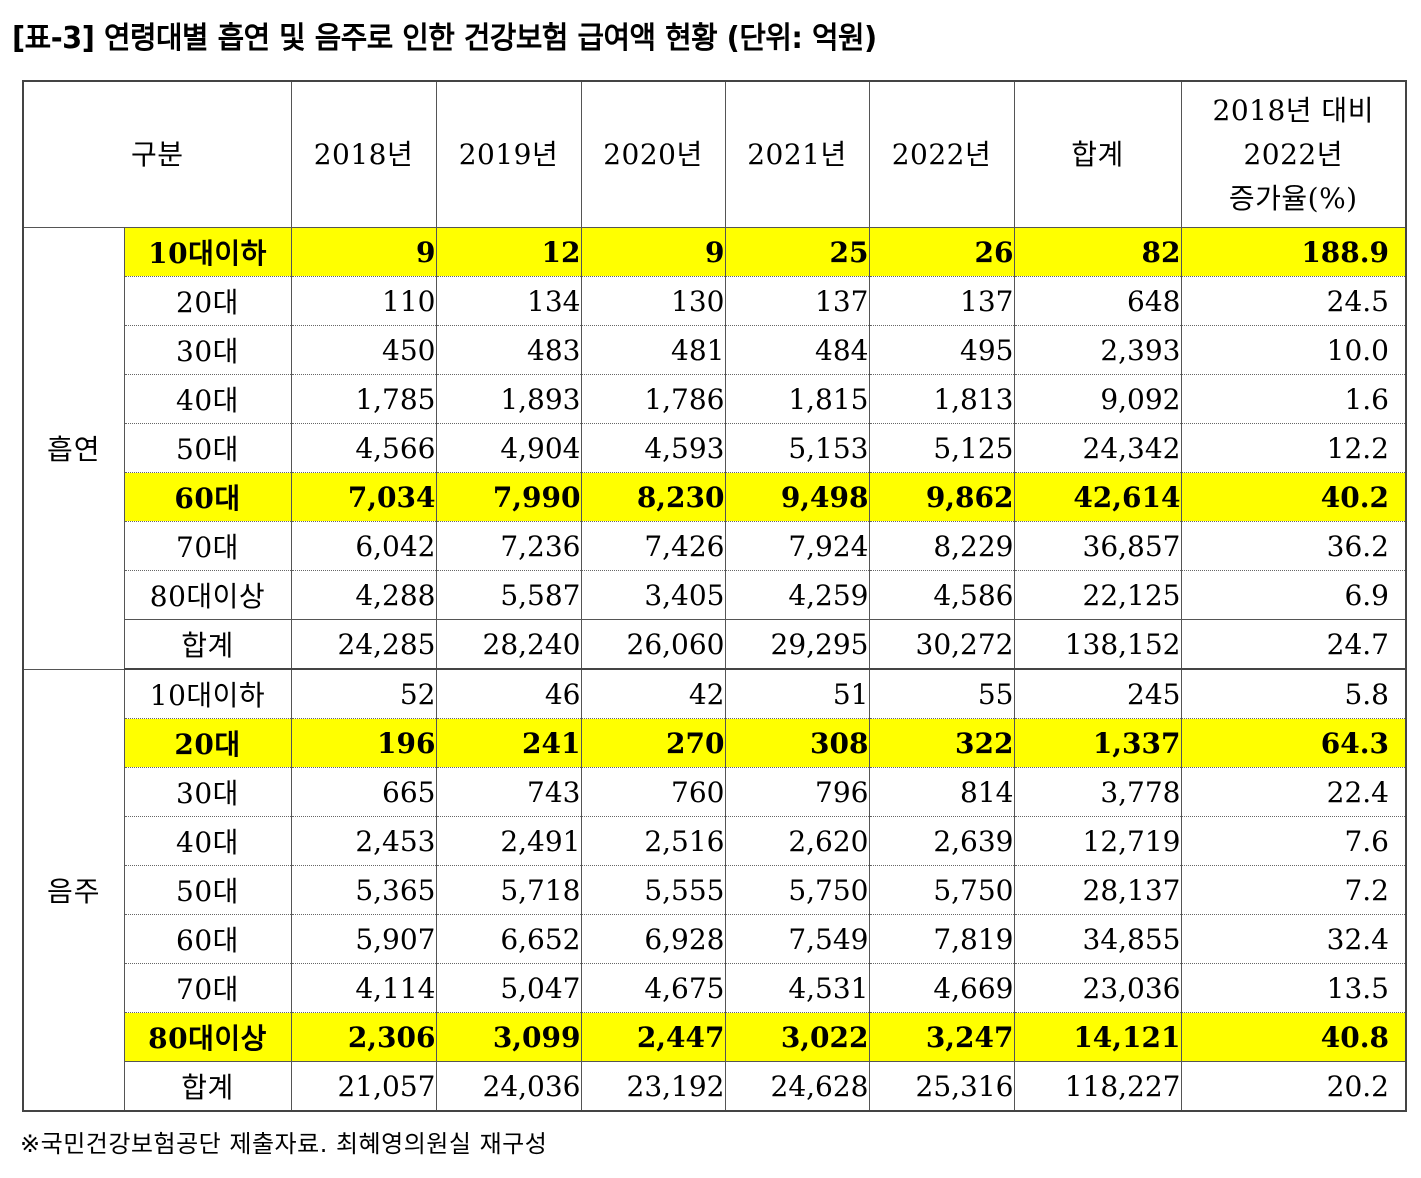  What do you see at coordinates (715, 890) in the screenshot?
I see `table-row: 50대 5,365 5,718 5,555 5,750 5,750 28,137 7.2` at bounding box center [715, 890].